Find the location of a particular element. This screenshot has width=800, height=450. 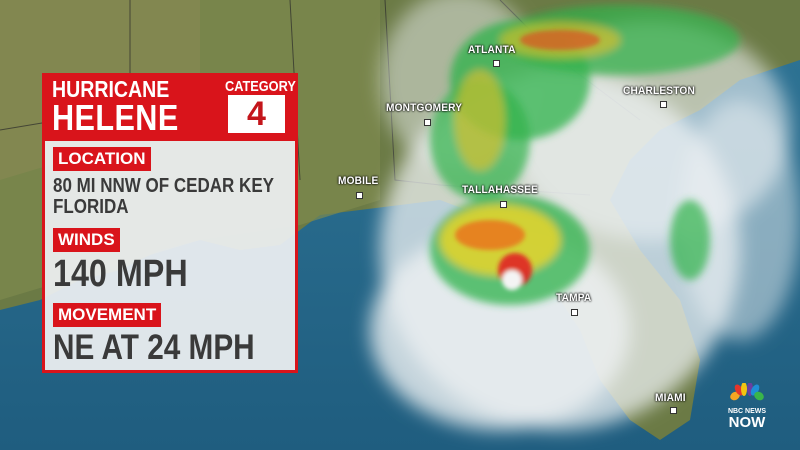

city-label-atlanta: ATLANTA is located at coordinates (492, 50).